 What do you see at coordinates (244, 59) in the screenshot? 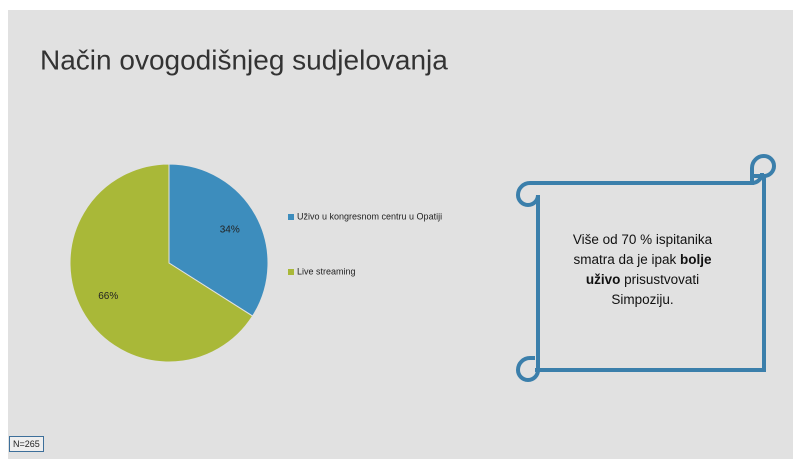
I see `chart-title: Način ovogodišnjeg sudjelovanja` at bounding box center [244, 59].